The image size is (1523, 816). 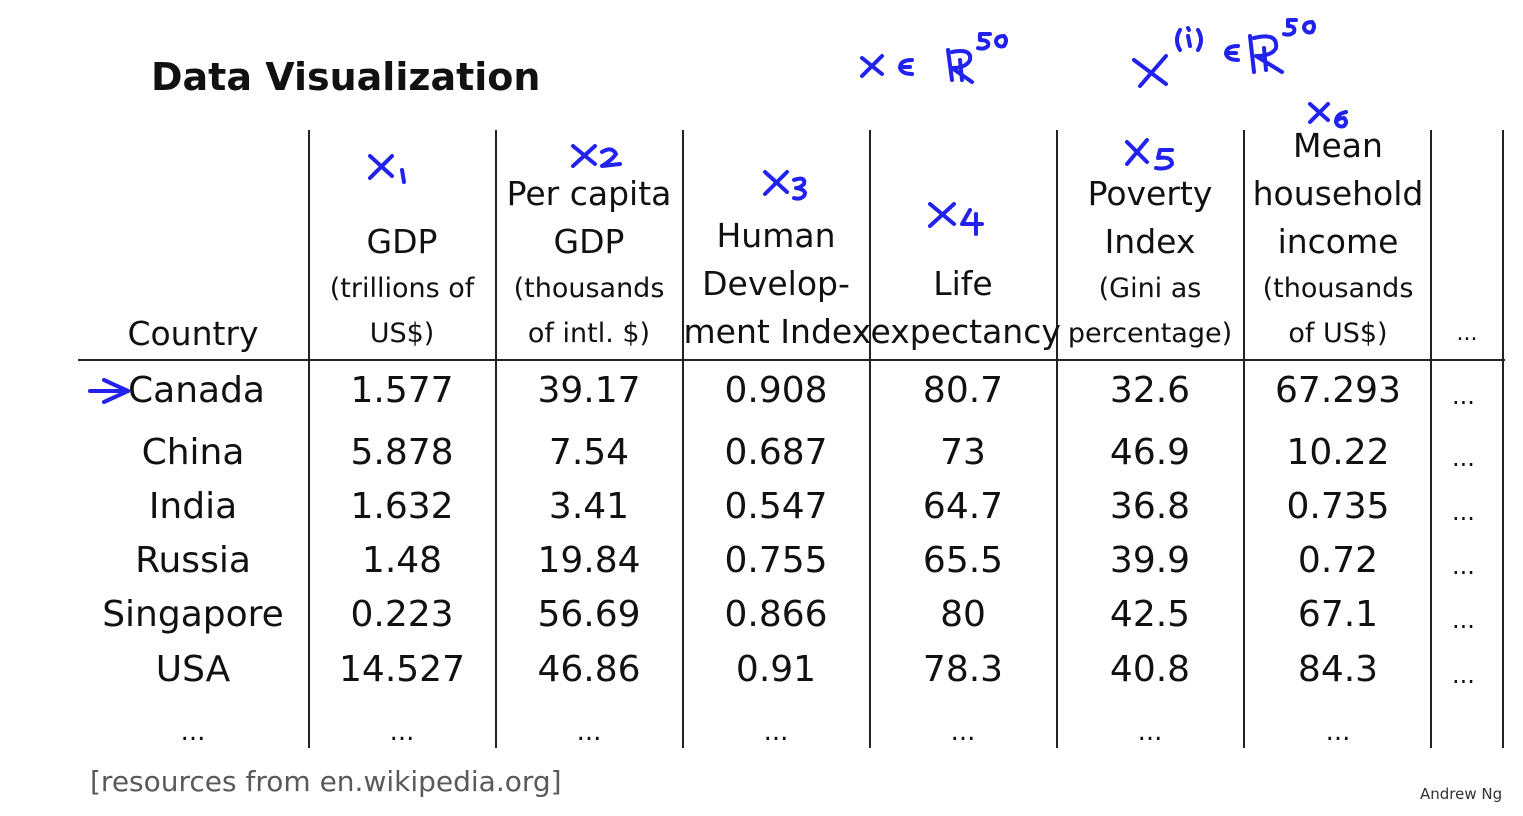 What do you see at coordinates (589, 669) in the screenshot?
I see `value-cell: 46.86` at bounding box center [589, 669].